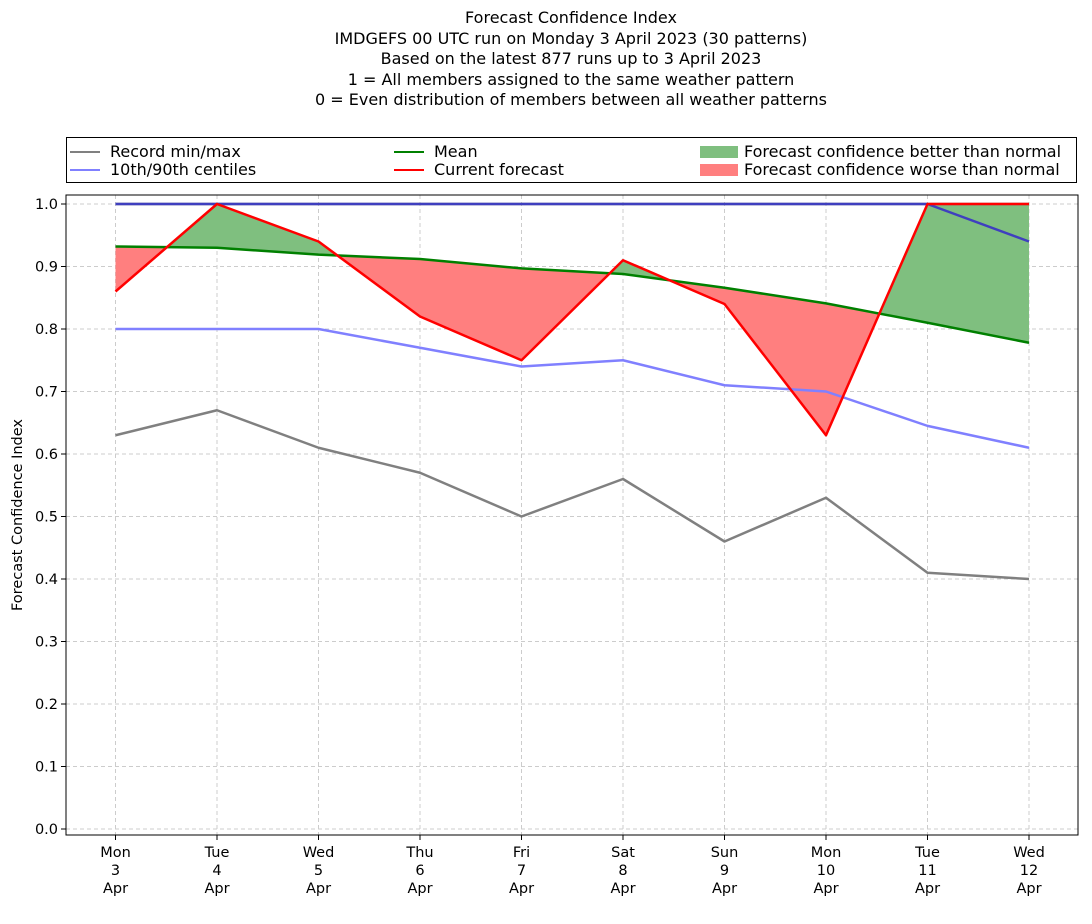 This screenshot has height=924, width=1092. I want to click on x-tick-label: 8, so click(622, 871).